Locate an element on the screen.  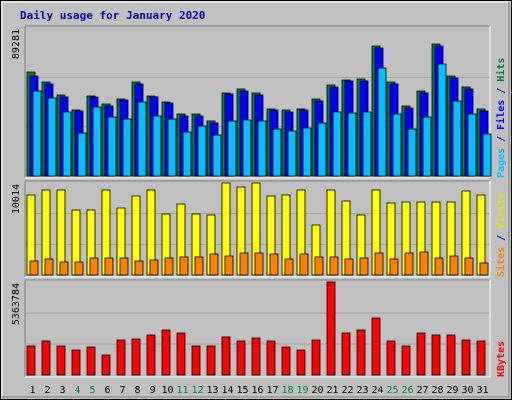
day-label-31: 31 is located at coordinates (482, 390).